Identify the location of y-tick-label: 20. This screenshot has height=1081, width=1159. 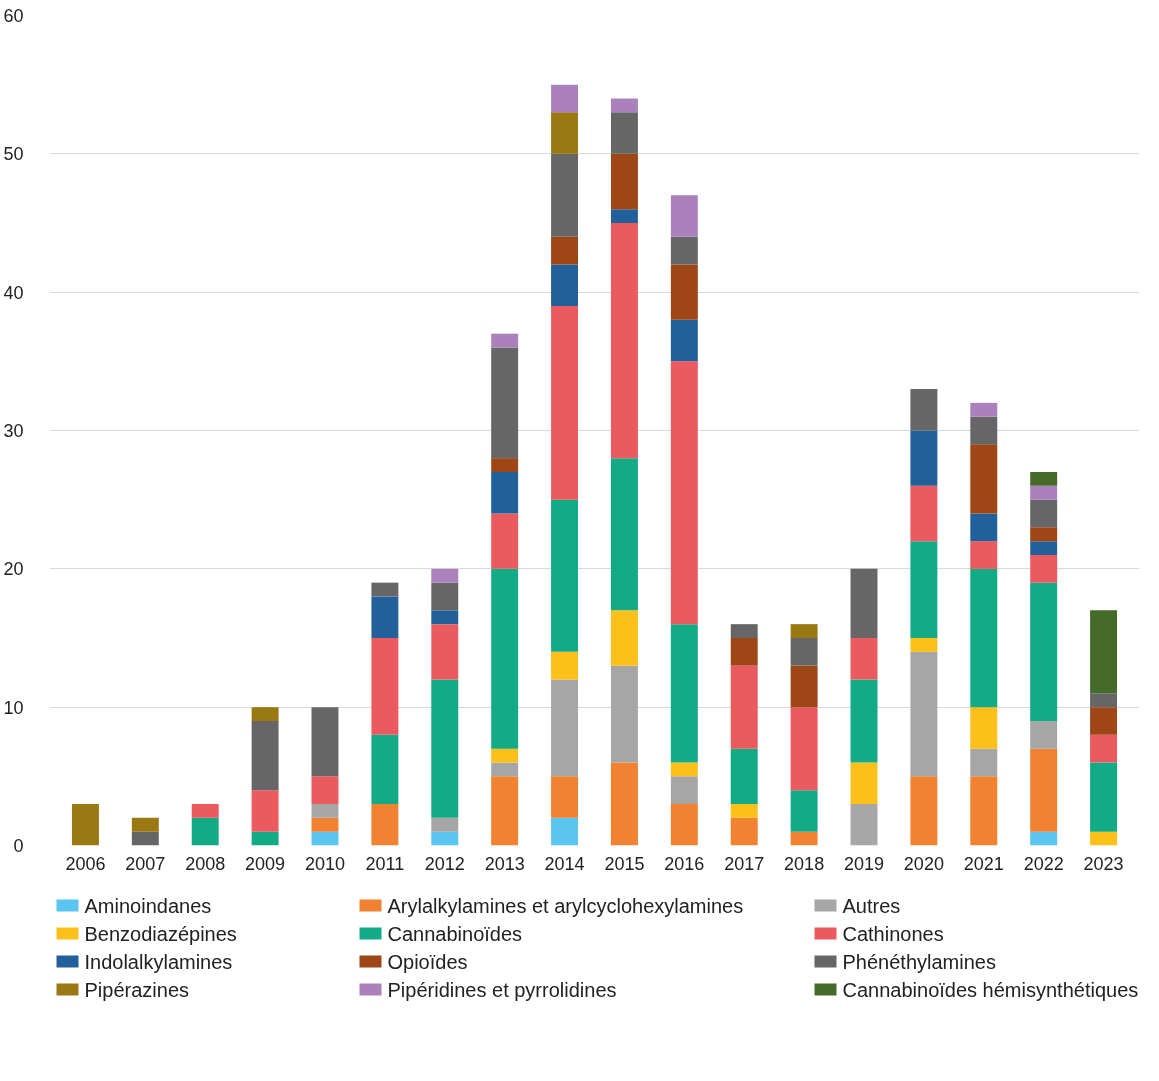
(13, 569).